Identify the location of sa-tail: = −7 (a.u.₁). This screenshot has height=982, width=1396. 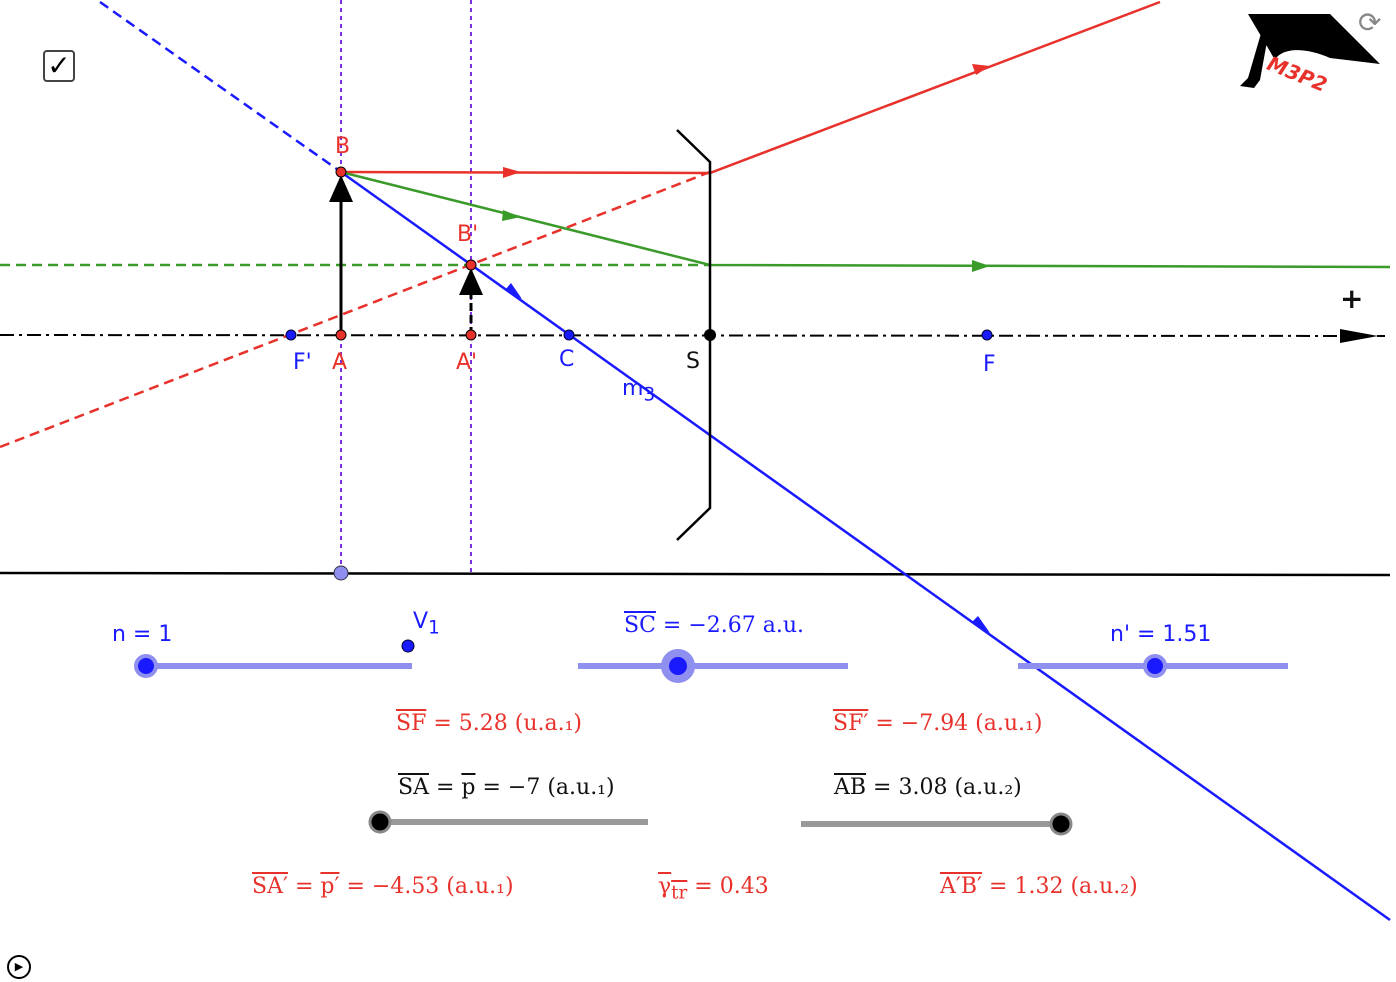
(545, 787).